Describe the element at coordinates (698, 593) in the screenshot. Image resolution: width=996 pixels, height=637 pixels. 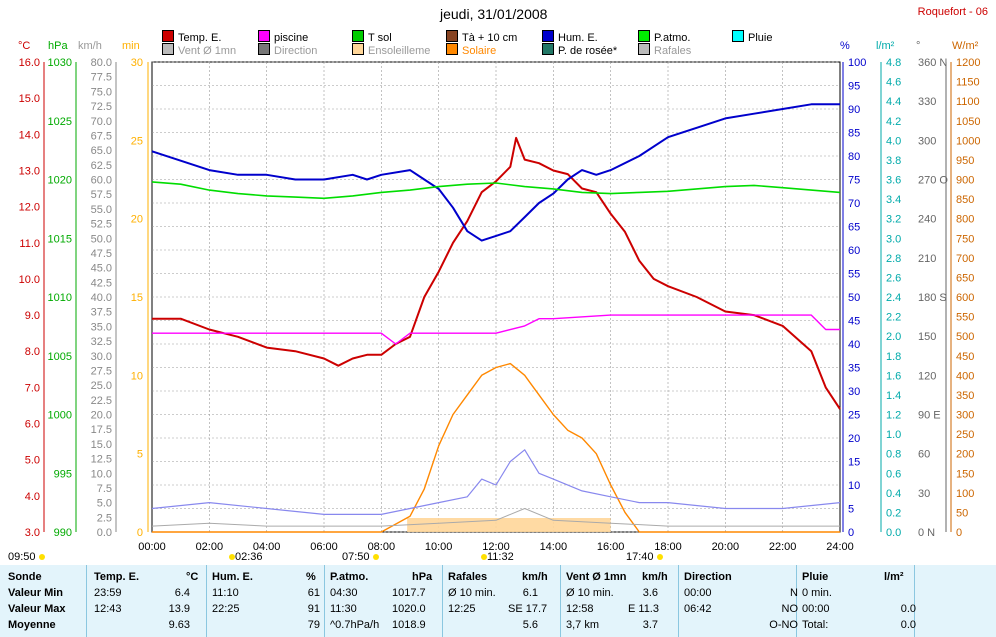
I see `stats-cell-time: 00:00` at that location.